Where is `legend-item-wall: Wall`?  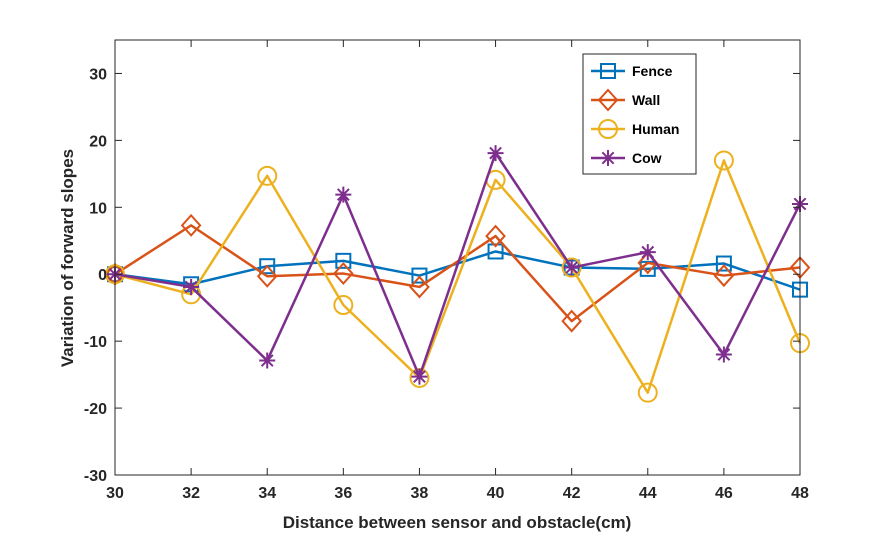
legend-item-wall: Wall is located at coordinates (625, 100).